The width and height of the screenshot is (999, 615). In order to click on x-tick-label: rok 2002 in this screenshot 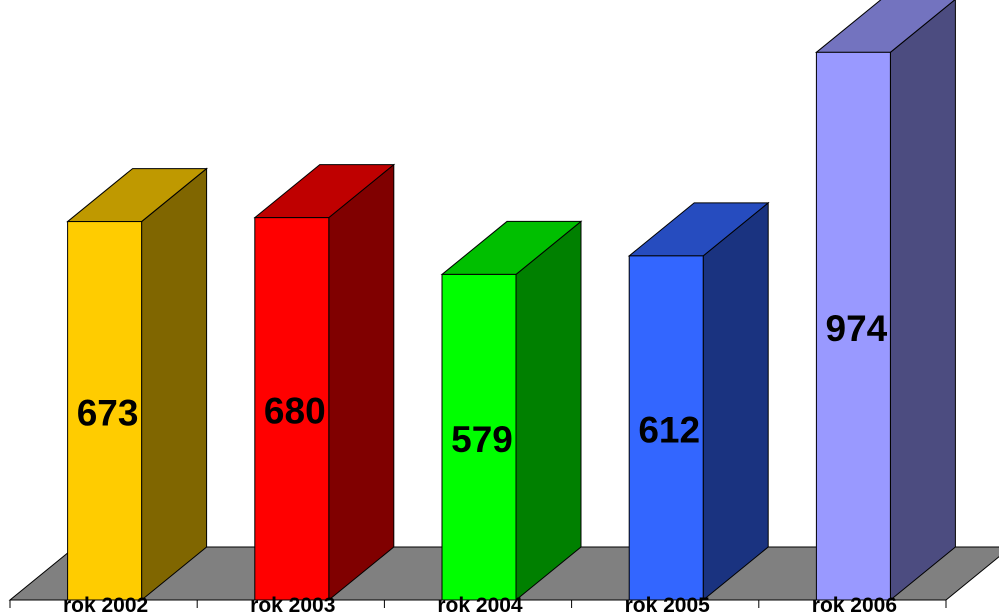, I will do `click(105, 604)`.